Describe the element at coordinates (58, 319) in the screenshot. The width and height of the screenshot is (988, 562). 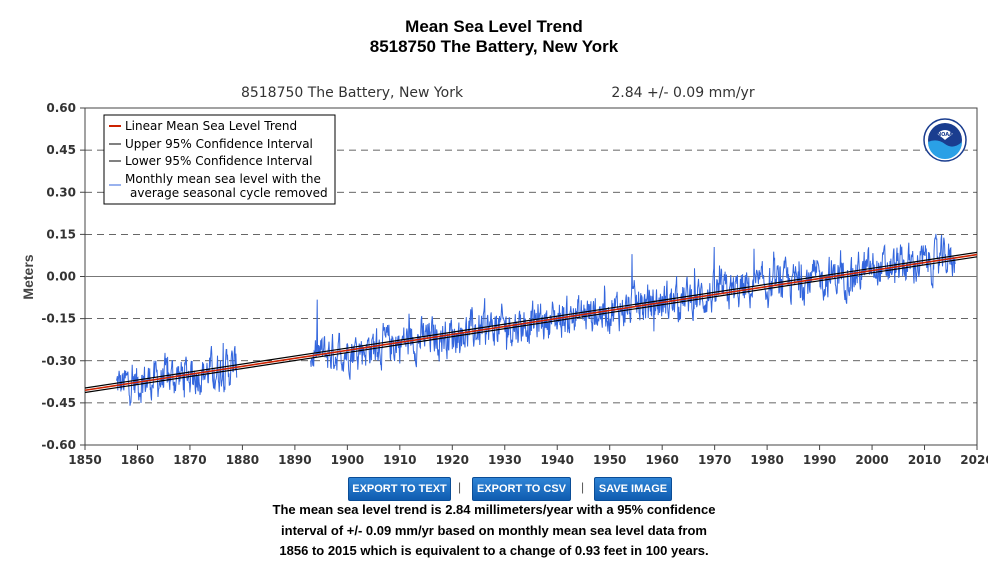
I see `y-tick-label: -0.15` at that location.